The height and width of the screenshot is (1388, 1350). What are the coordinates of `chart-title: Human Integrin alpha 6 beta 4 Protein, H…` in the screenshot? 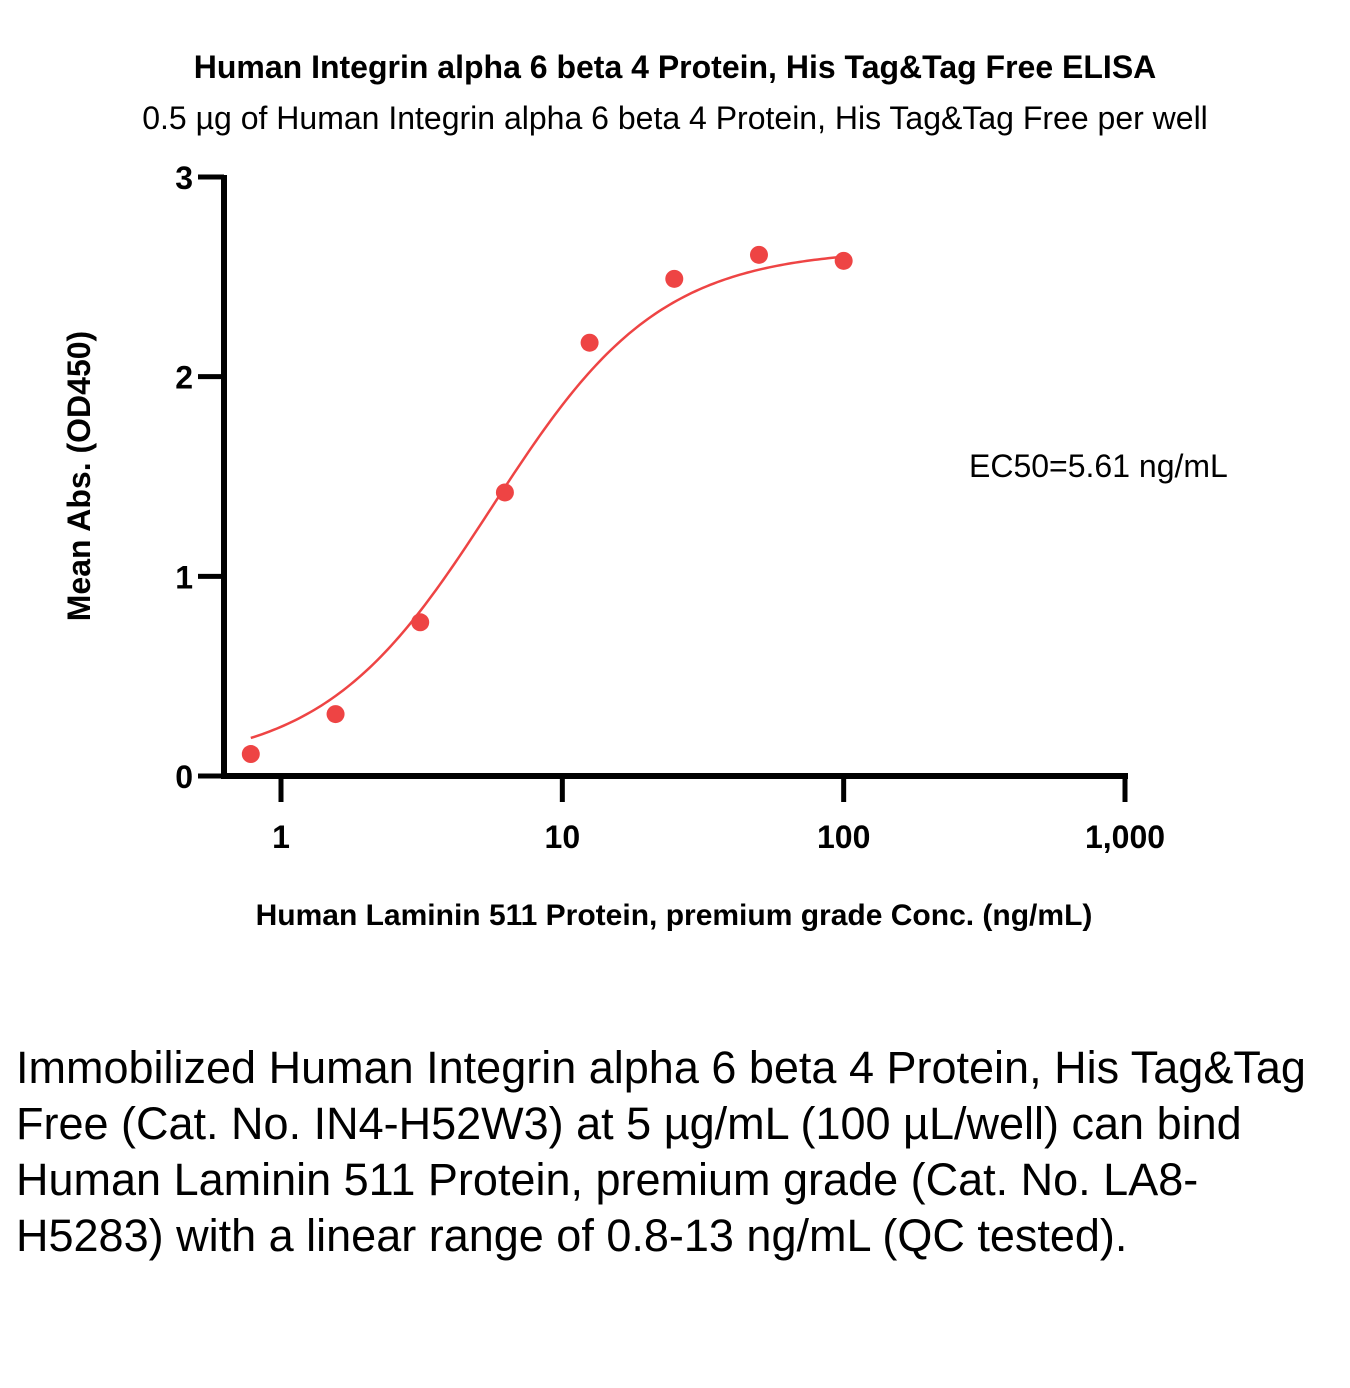 It's located at (675, 67).